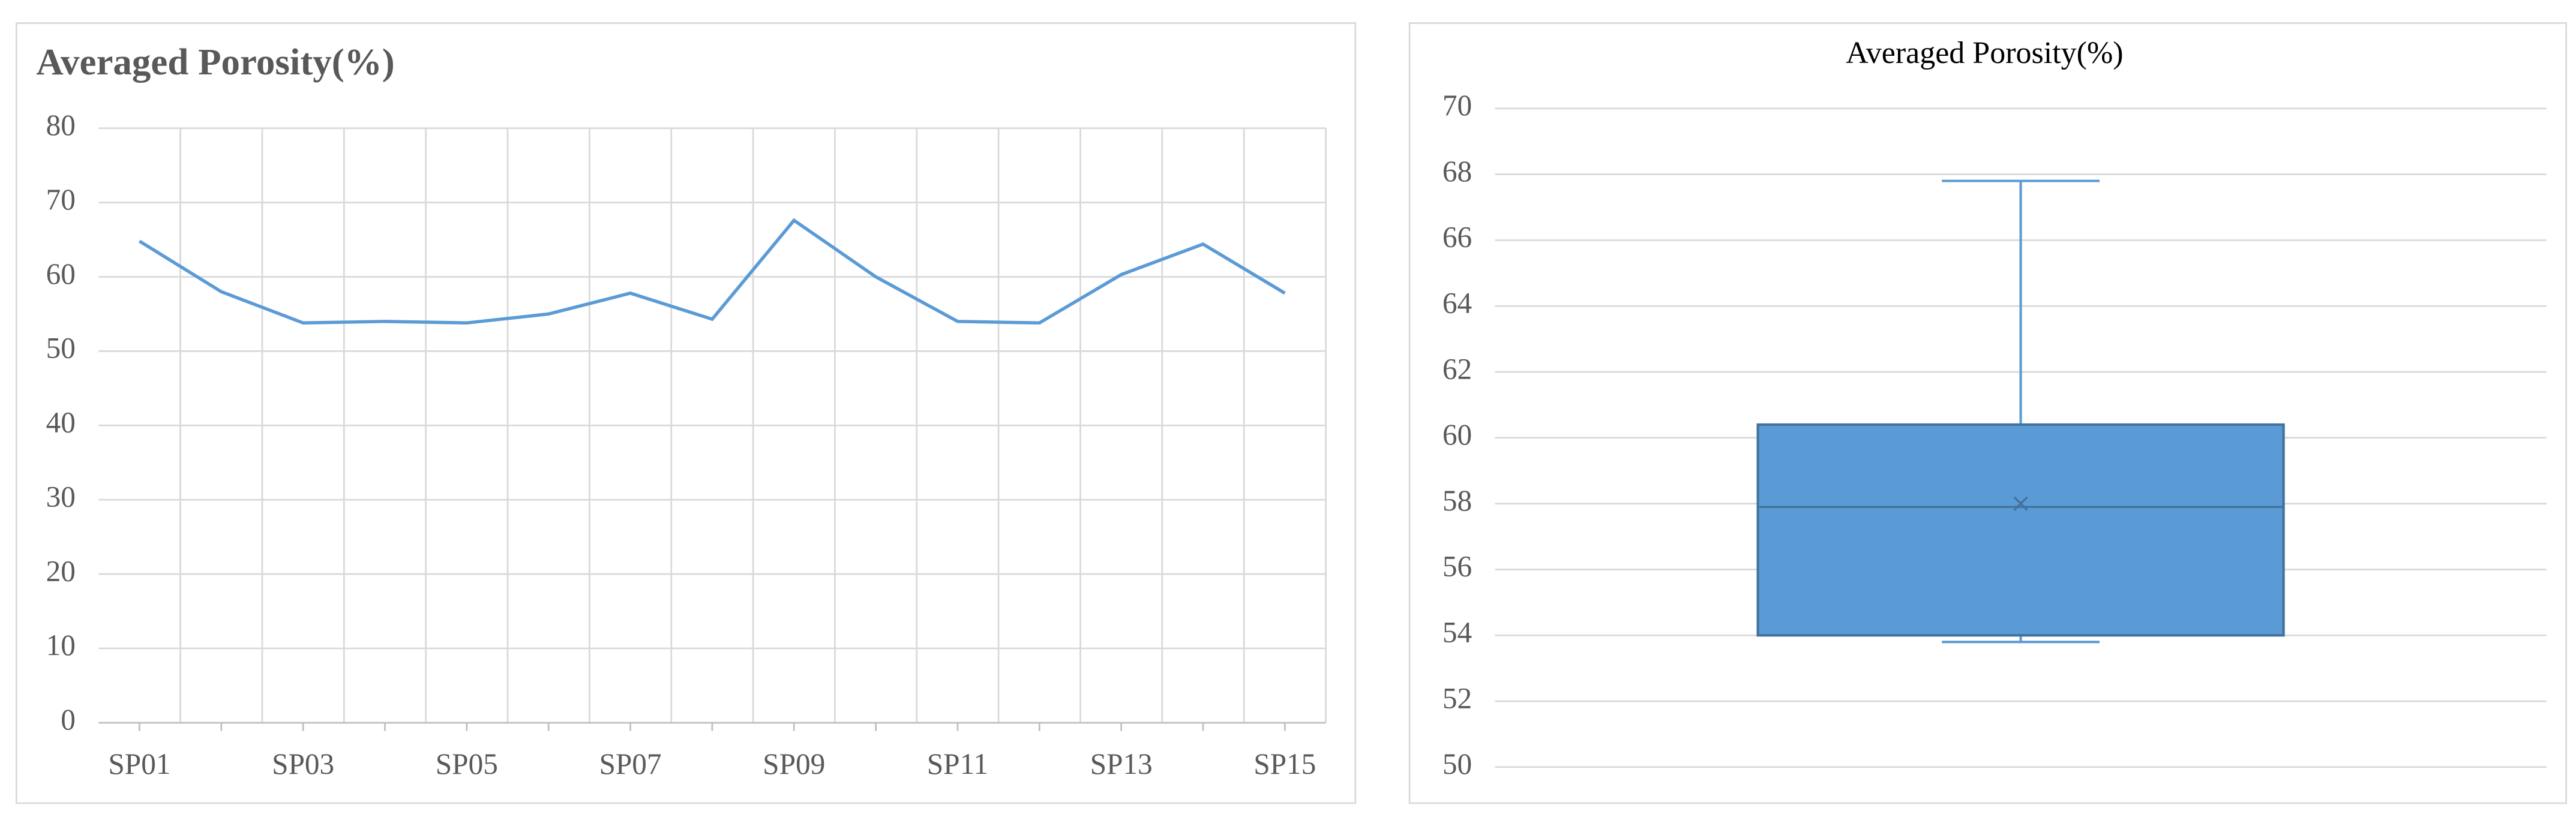 This screenshot has height=823, width=2576. What do you see at coordinates (61, 423) in the screenshot?
I see `y-tick-label: 40` at bounding box center [61, 423].